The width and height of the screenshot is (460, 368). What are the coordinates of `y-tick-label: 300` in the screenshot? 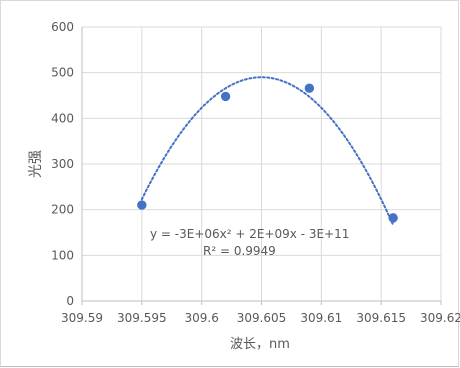 It's located at (62, 164).